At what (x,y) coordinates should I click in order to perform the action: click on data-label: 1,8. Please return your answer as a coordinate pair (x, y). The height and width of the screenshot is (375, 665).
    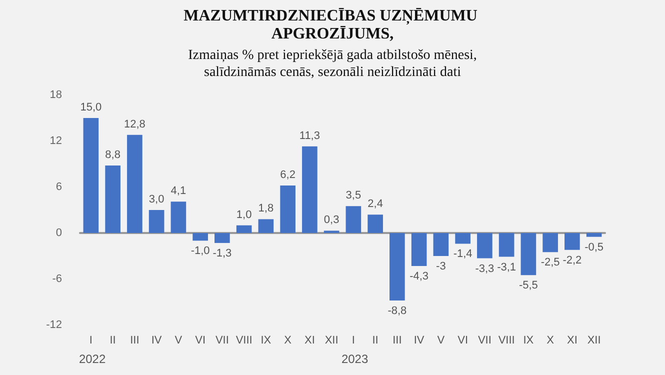
    Looking at the image, I should click on (266, 208).